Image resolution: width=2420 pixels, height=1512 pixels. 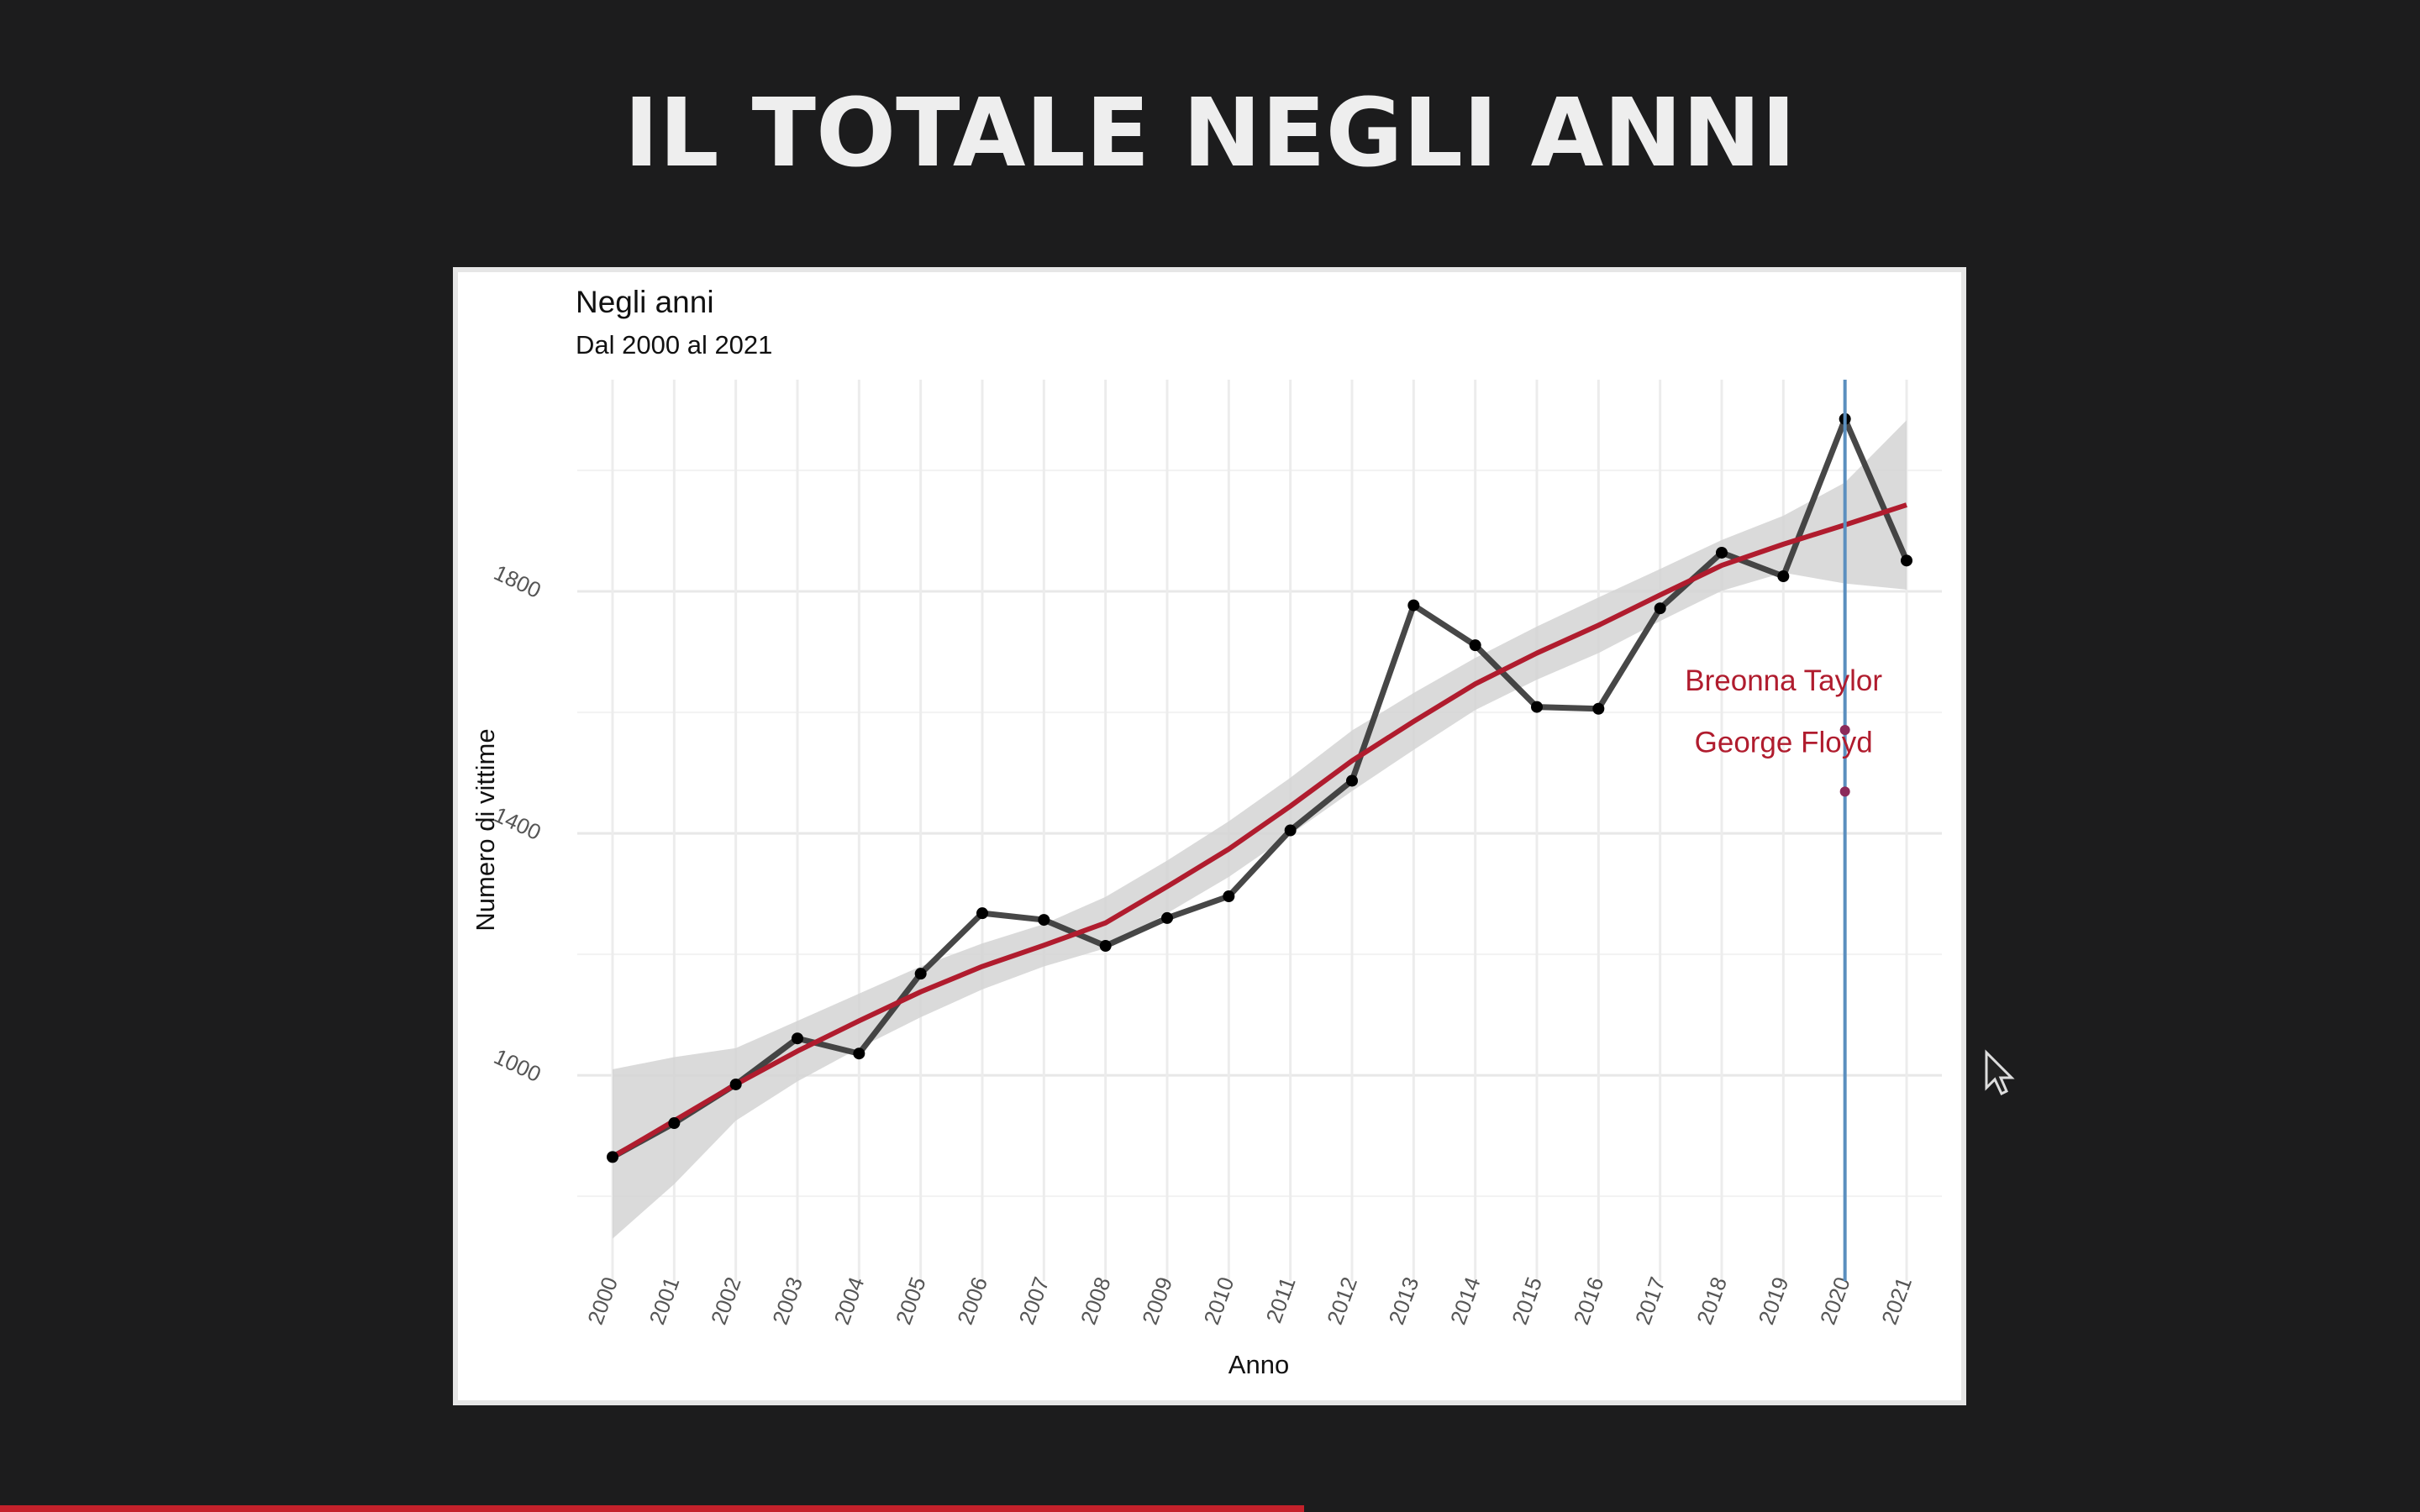 What do you see at coordinates (645, 302) in the screenshot?
I see `chart-title: Negli anni` at bounding box center [645, 302].